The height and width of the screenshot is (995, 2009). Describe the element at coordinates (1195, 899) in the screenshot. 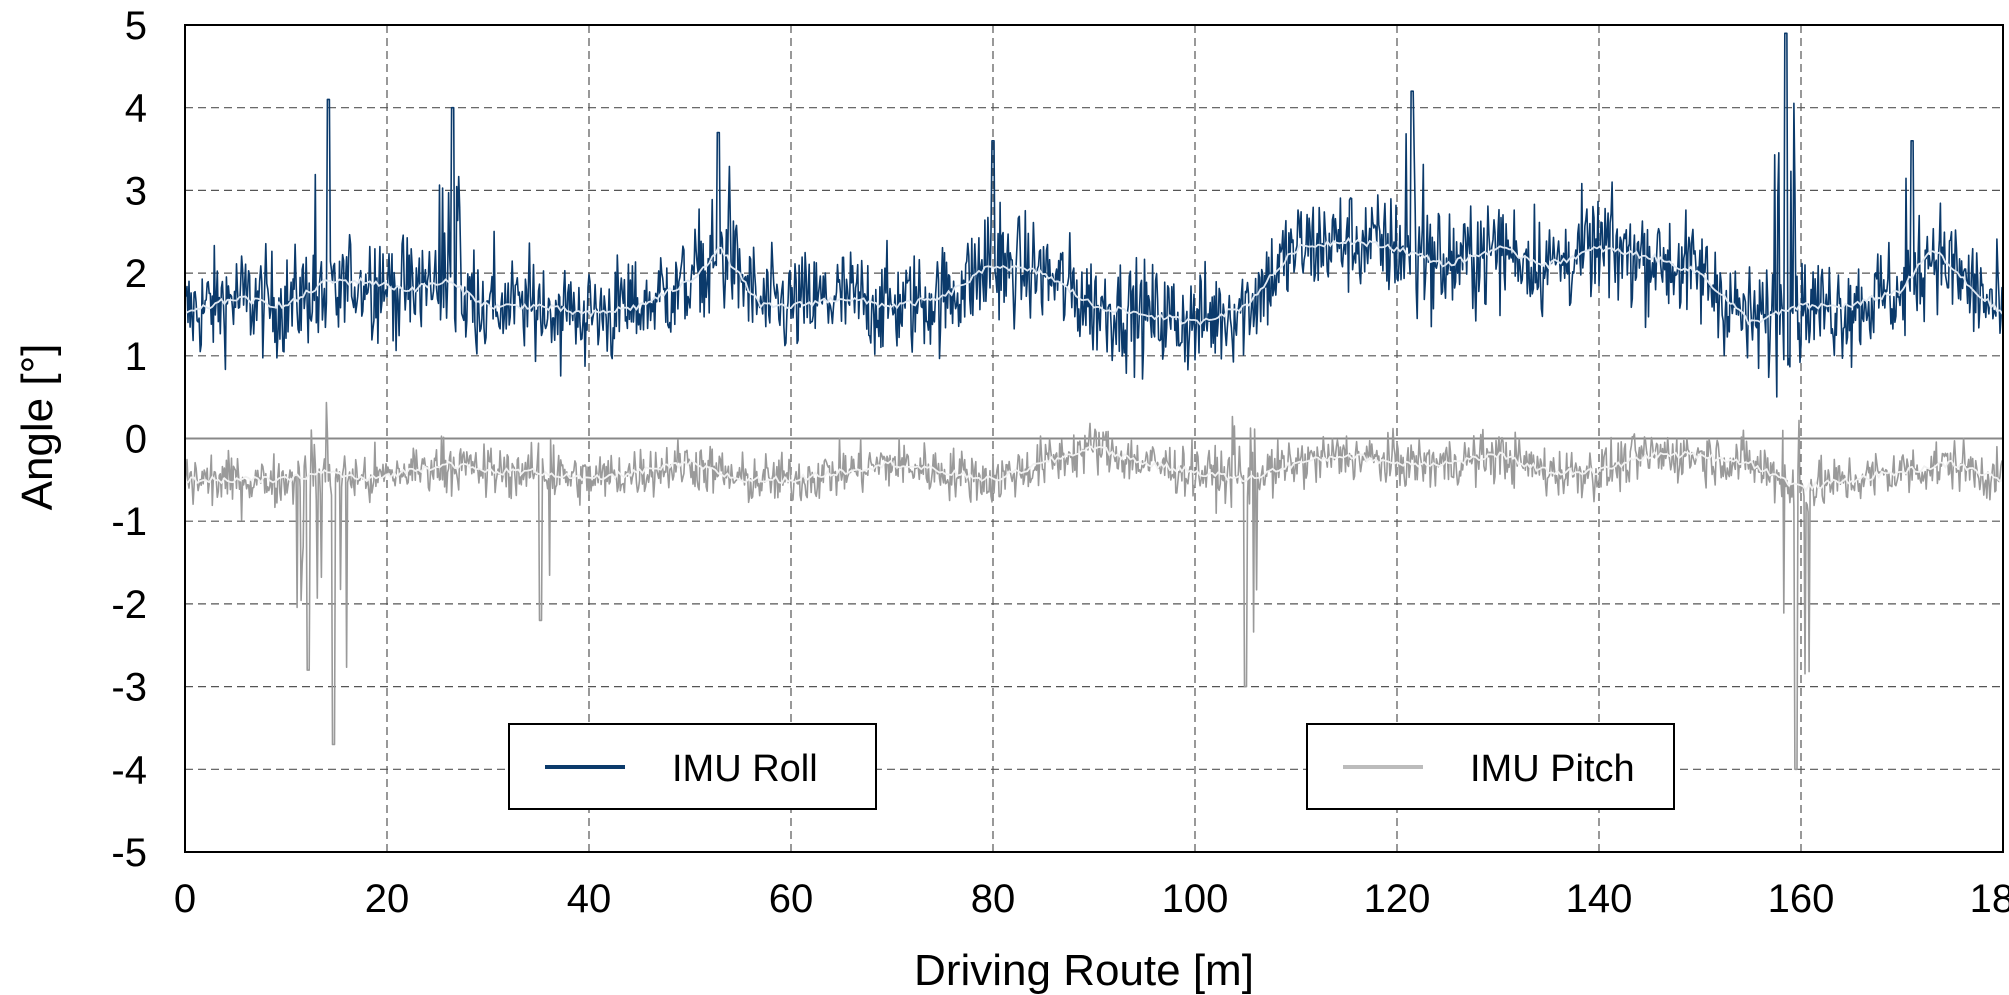

I see `x-tick-label: 100` at that location.